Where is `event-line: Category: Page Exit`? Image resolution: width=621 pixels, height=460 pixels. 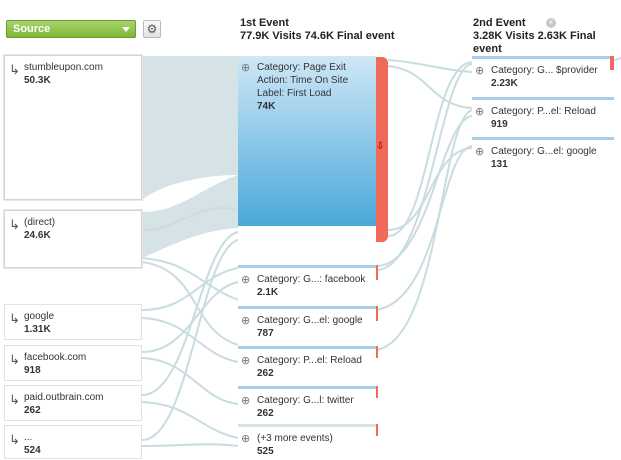 event-line: Category: Page Exit is located at coordinates (301, 67).